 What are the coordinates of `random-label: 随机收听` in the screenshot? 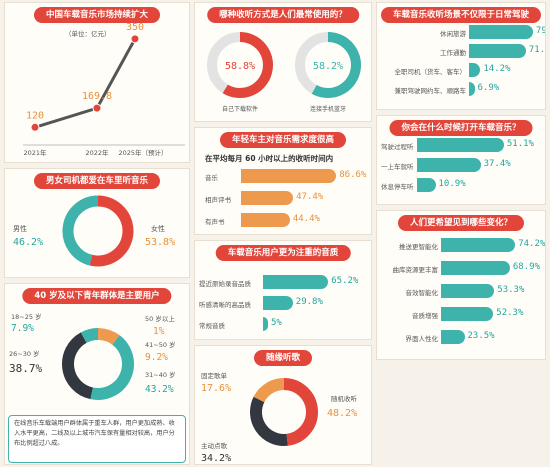 It's located at (344, 398).